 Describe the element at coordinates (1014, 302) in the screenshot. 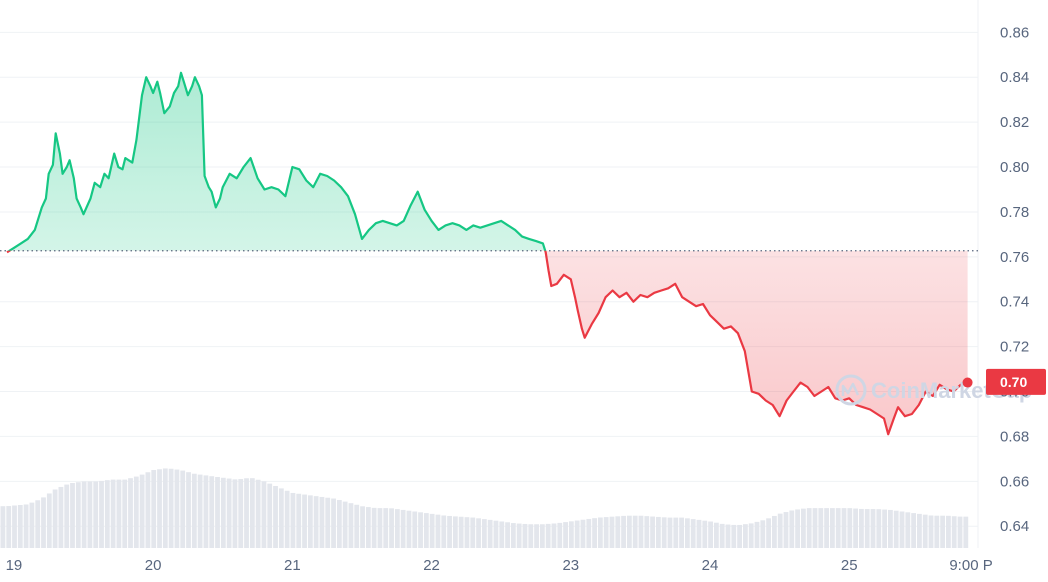

I see `y-tick-label: 0.74` at that location.